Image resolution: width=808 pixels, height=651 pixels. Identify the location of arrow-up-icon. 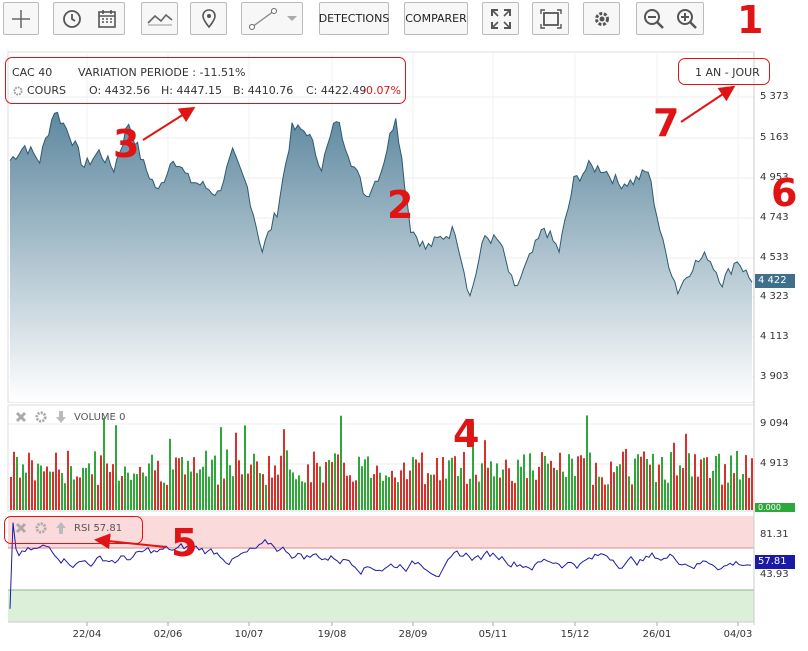
(61, 528).